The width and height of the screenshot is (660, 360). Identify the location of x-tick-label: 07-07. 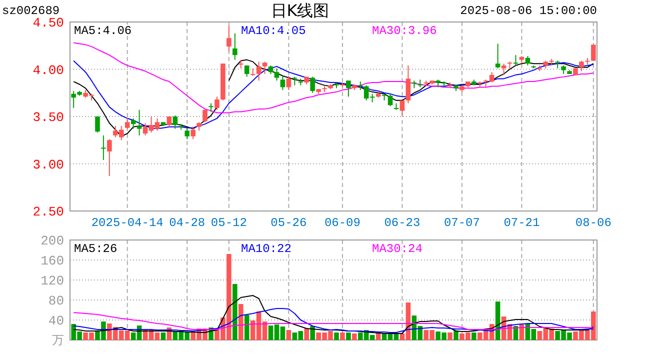
(462, 223).